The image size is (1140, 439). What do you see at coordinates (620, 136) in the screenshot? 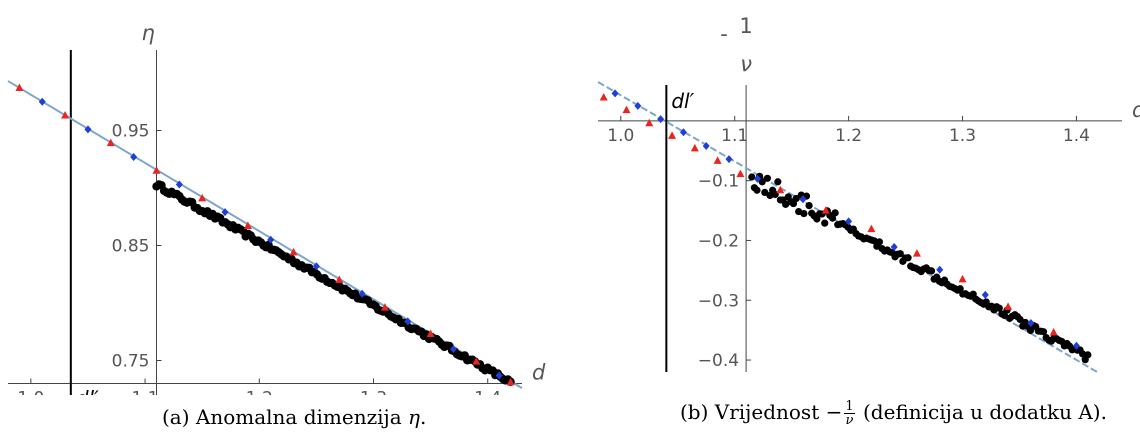
I see `chart-b-x-tick-label: 1.0` at bounding box center [620, 136].